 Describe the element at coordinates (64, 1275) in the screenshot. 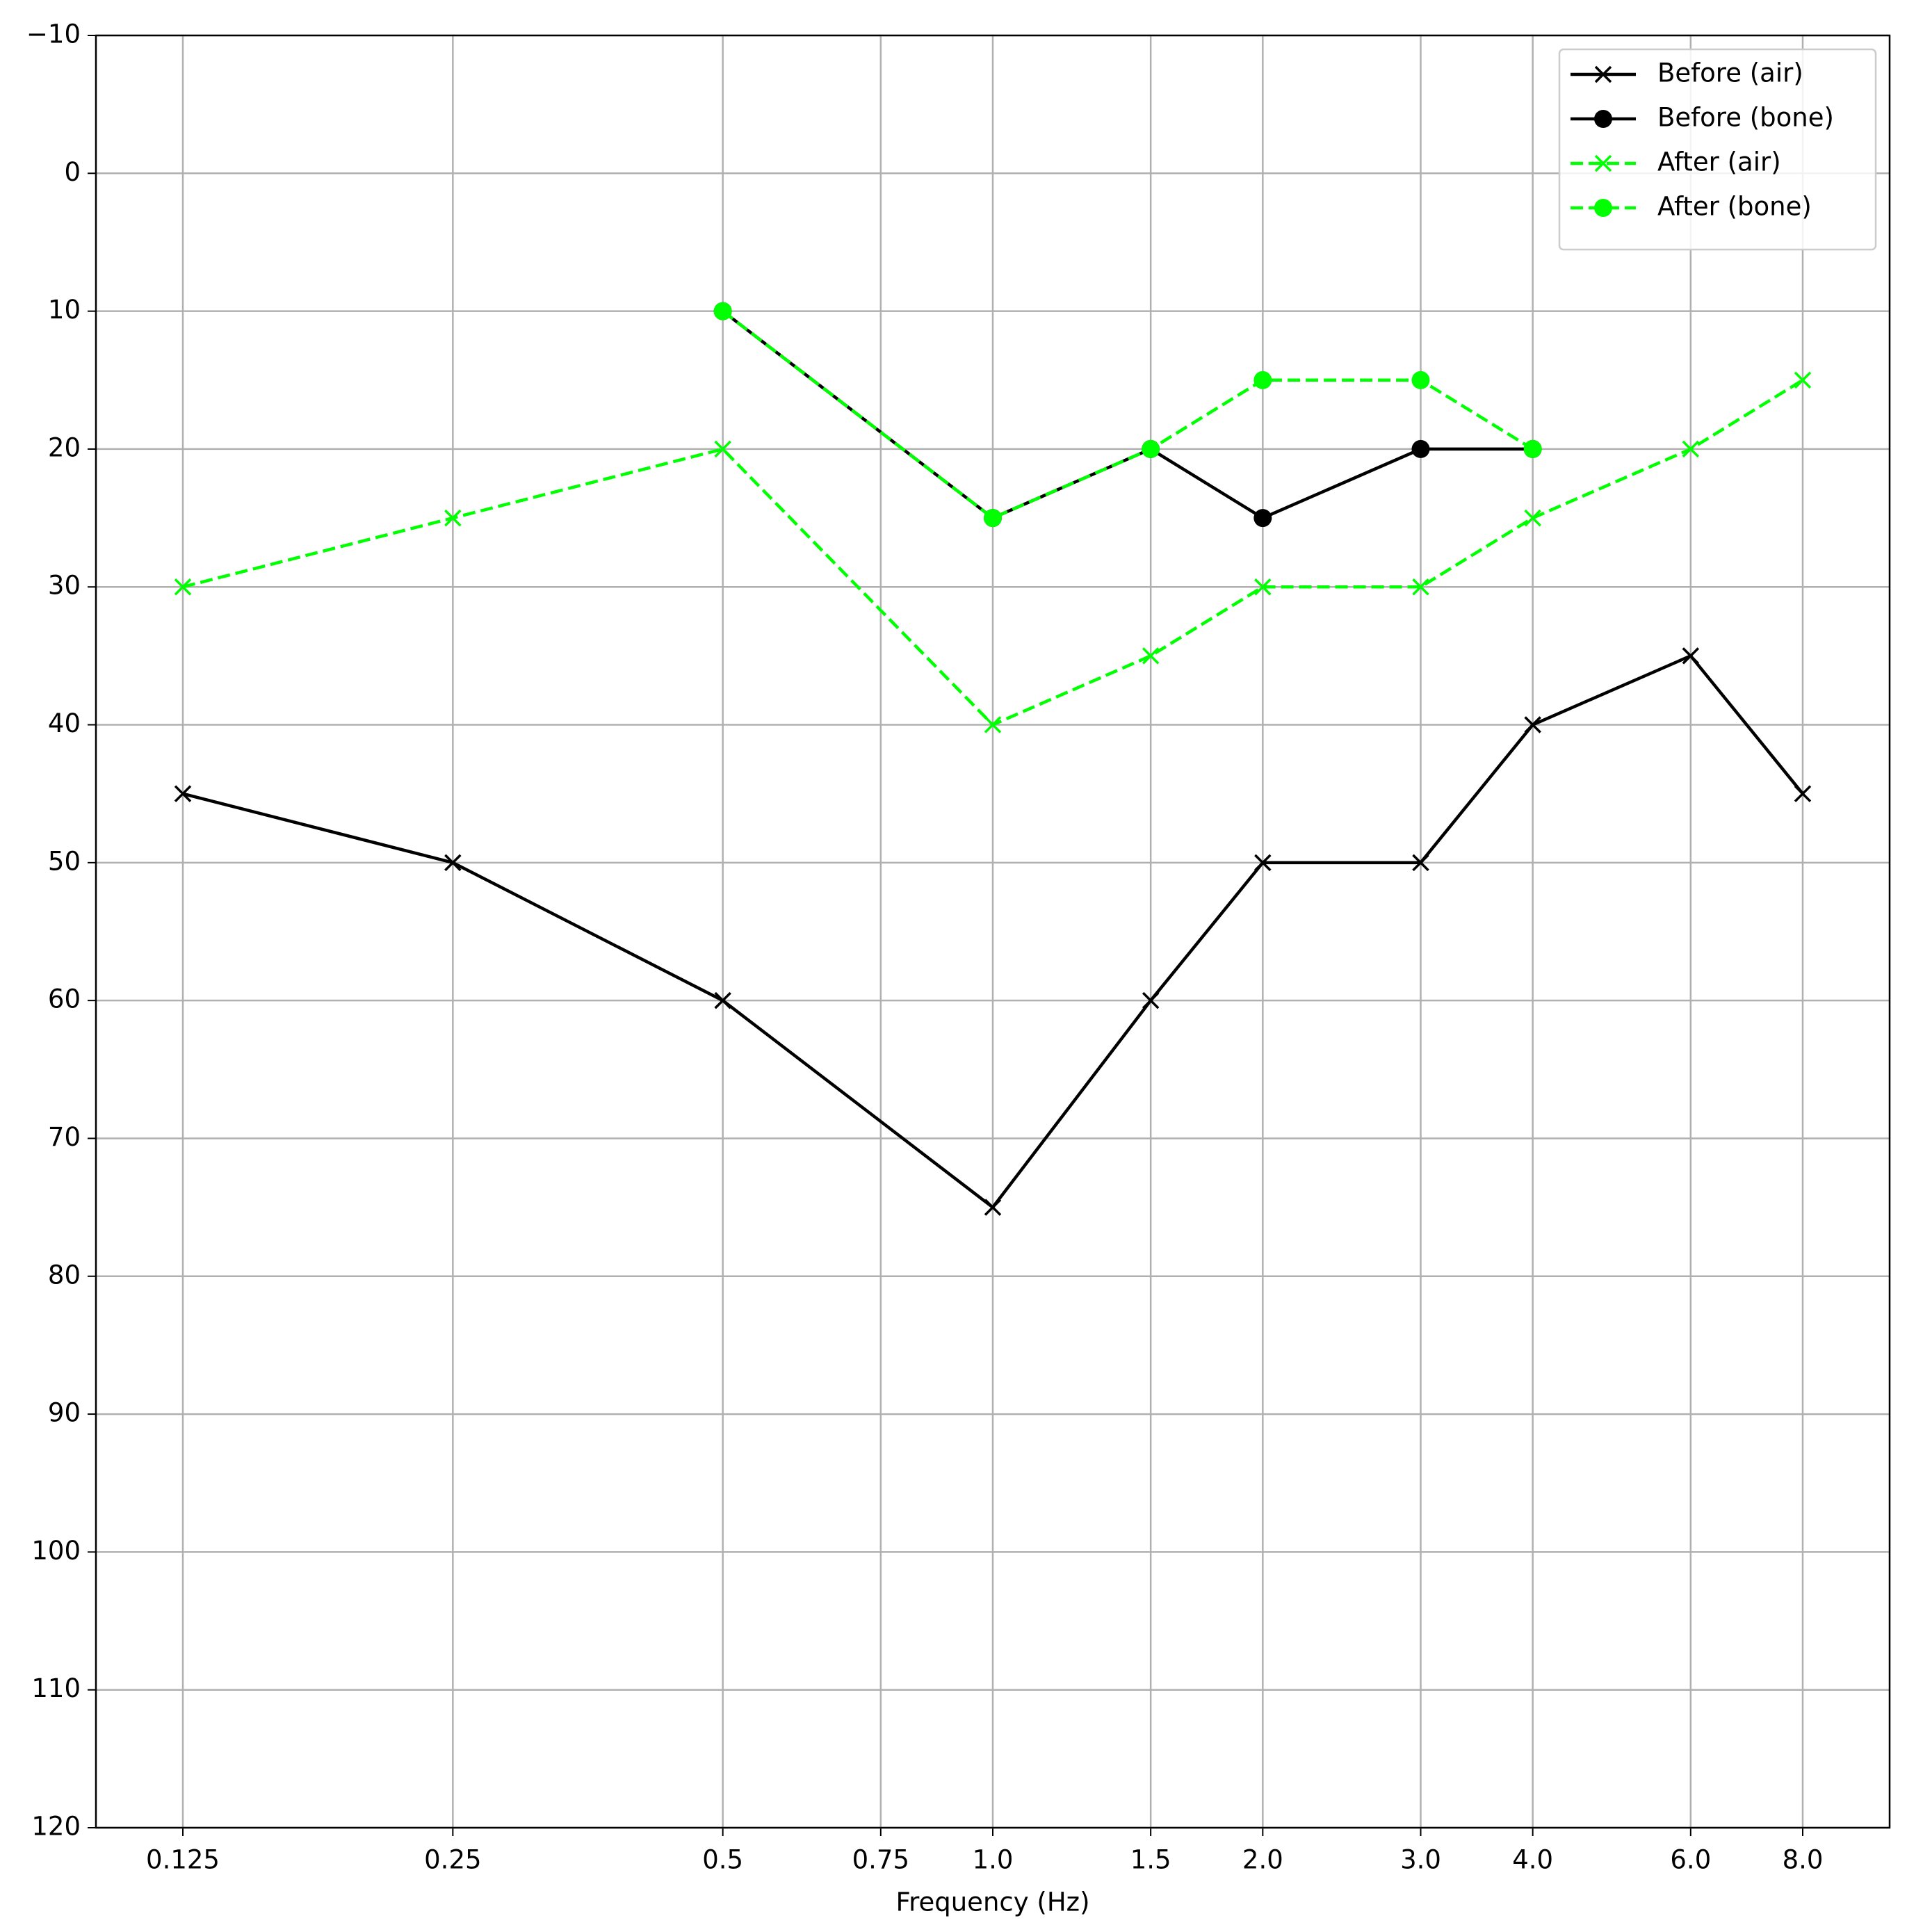

I see `y-tick-label: 80` at that location.